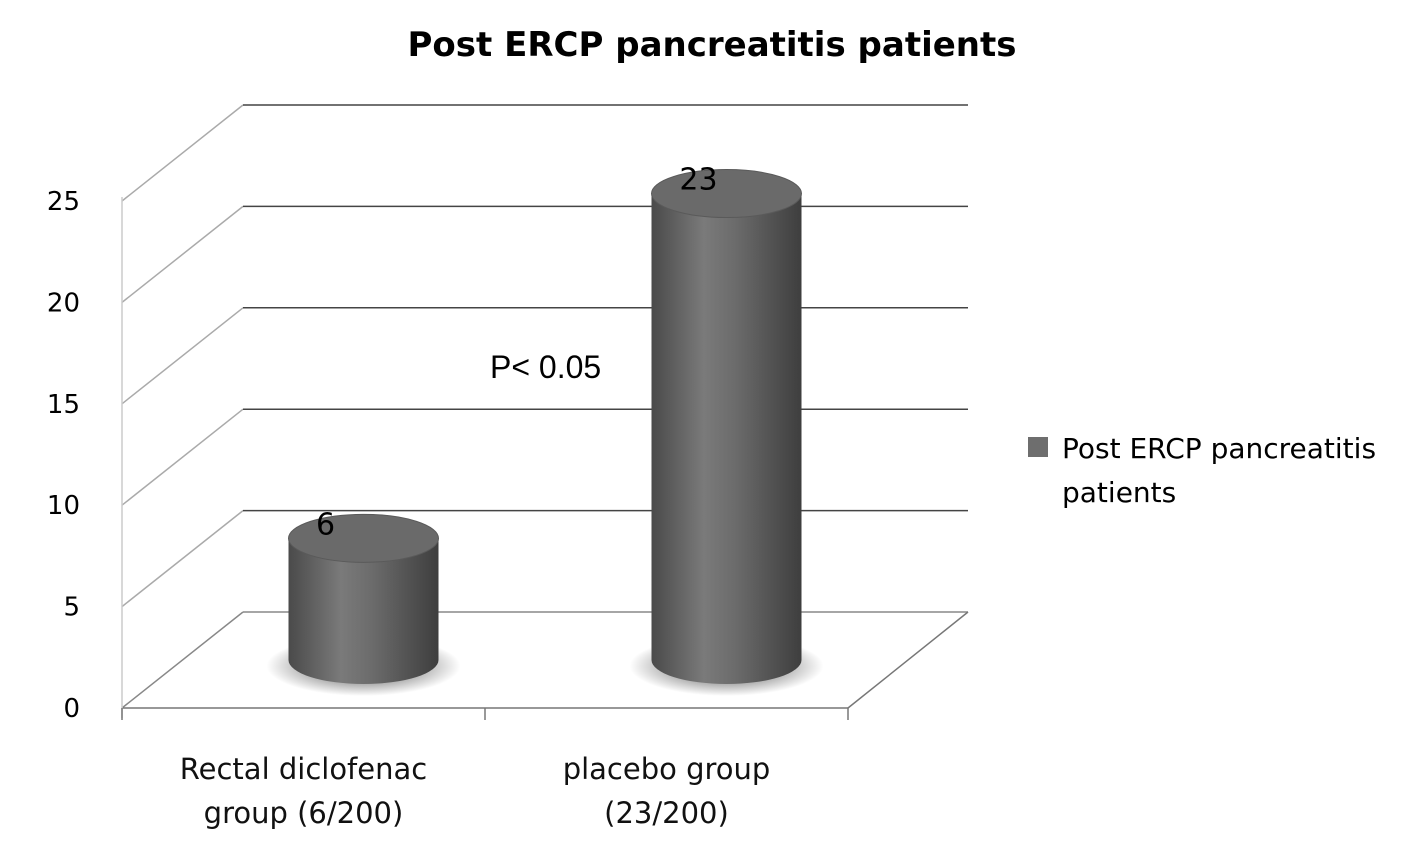 The image size is (1417, 848). I want to click on bar-2: 23, so click(726, 429).